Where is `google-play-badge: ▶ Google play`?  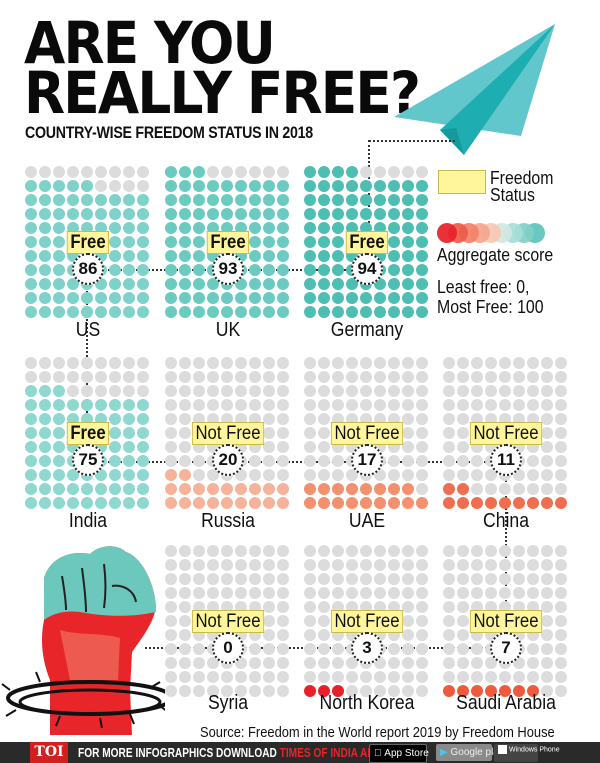 google-play-badge: ▶ Google play is located at coordinates (470, 752).